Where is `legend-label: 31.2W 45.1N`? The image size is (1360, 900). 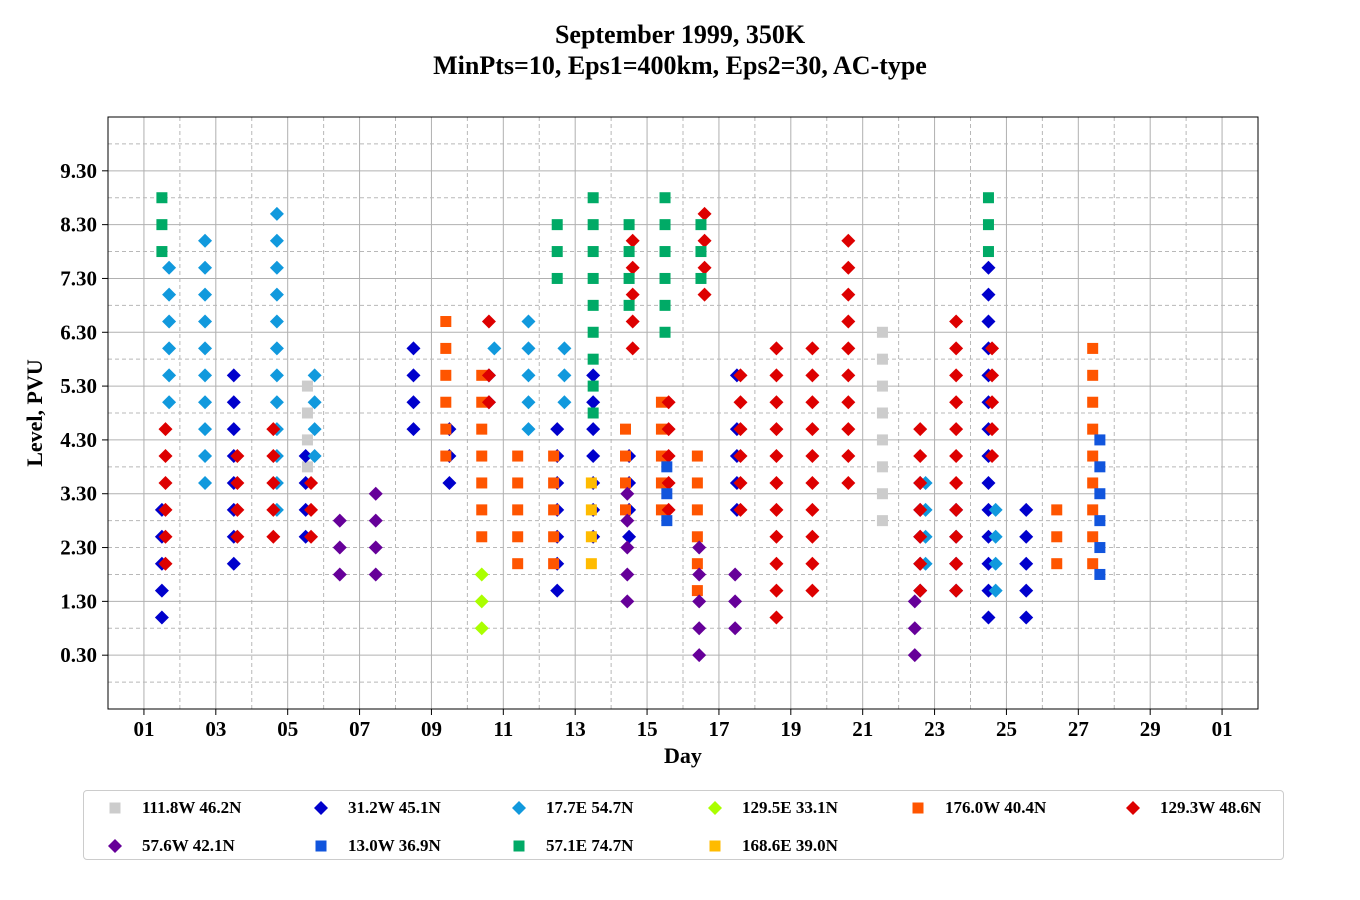 legend-label: 31.2W 45.1N is located at coordinates (394, 807).